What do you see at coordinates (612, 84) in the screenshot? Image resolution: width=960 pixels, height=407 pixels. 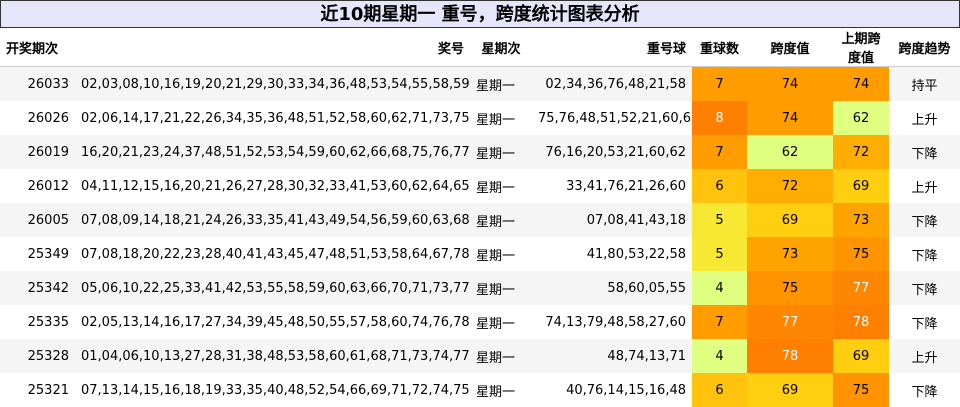 I see `table-cell: 02,34,36,76,48,21,58` at bounding box center [612, 84].